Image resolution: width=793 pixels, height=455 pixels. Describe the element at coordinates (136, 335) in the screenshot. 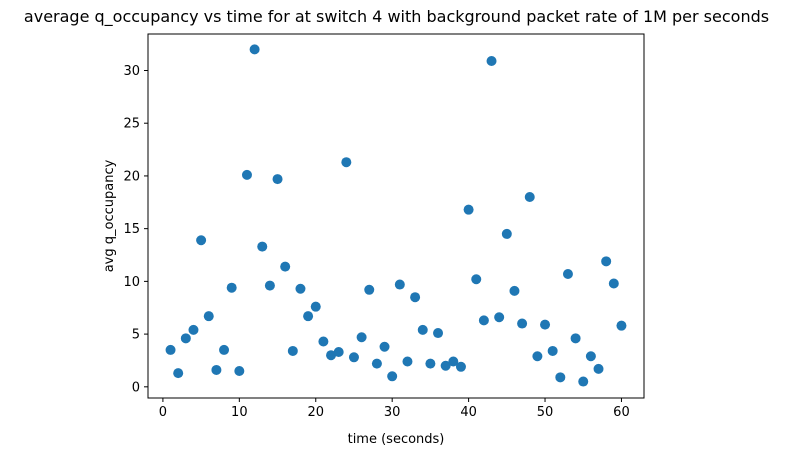

I see `y-tick-label: 5` at that location.